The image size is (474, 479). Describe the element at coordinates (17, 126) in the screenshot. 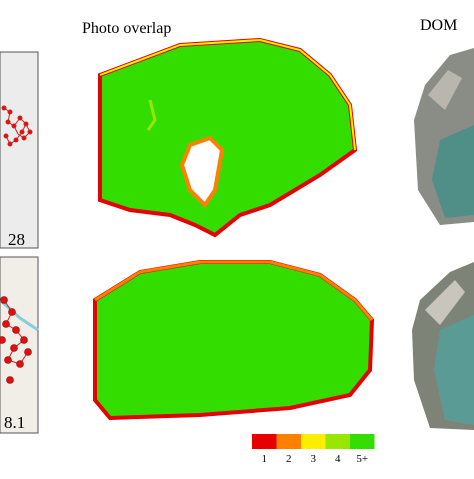

I see `flight-network-top` at that location.